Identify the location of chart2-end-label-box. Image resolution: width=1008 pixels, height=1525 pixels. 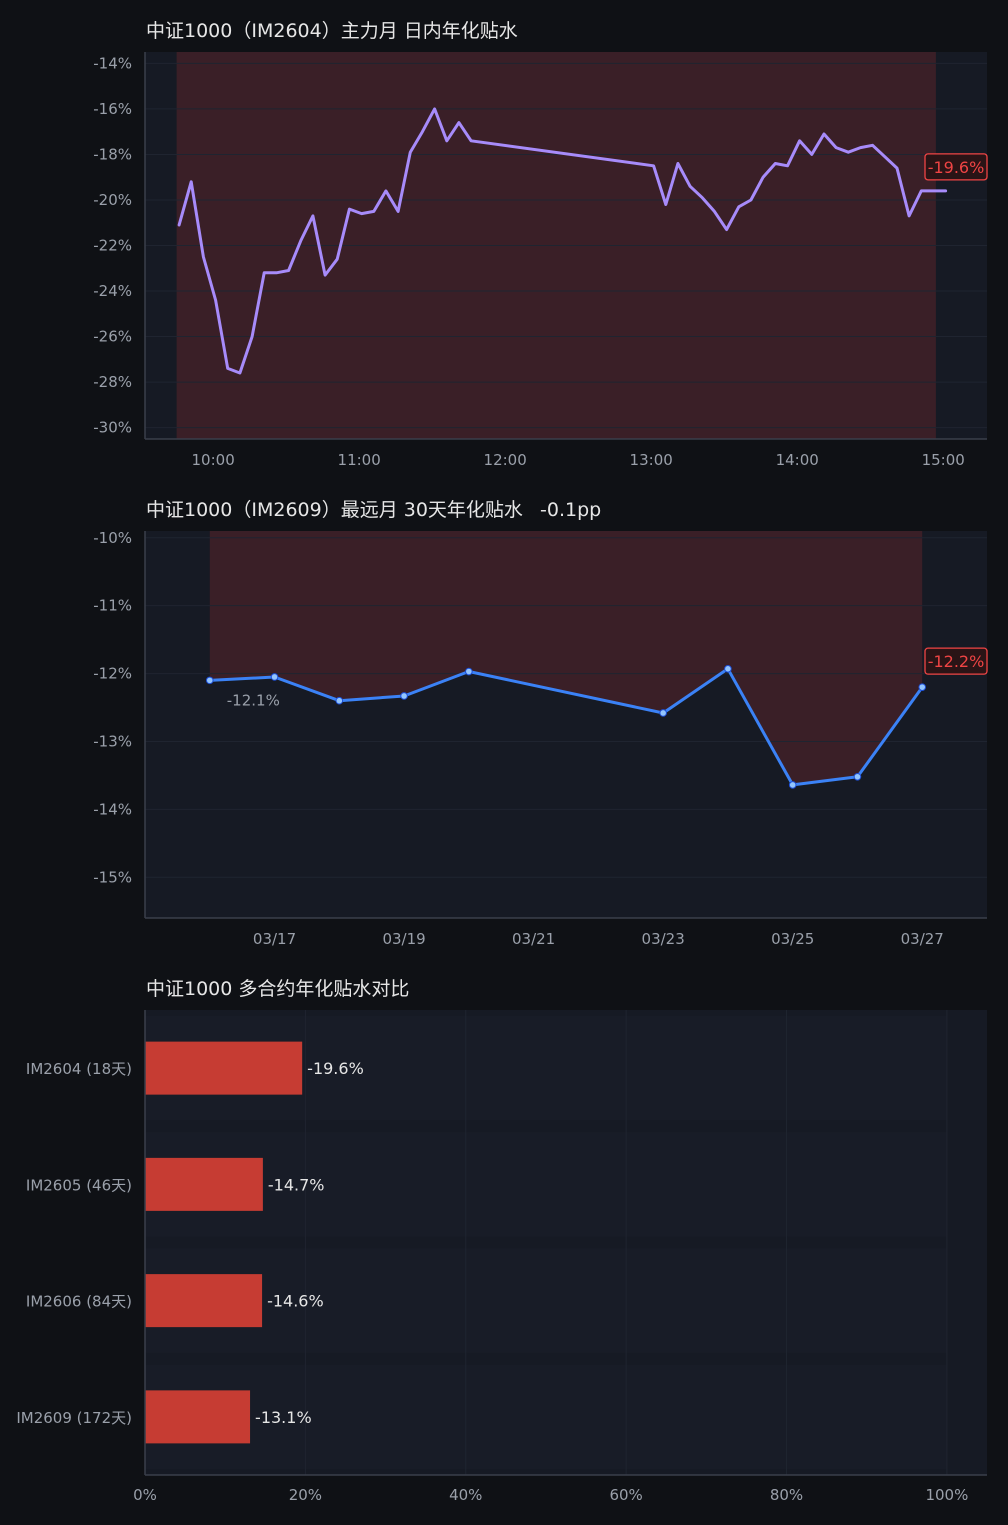
(956, 661).